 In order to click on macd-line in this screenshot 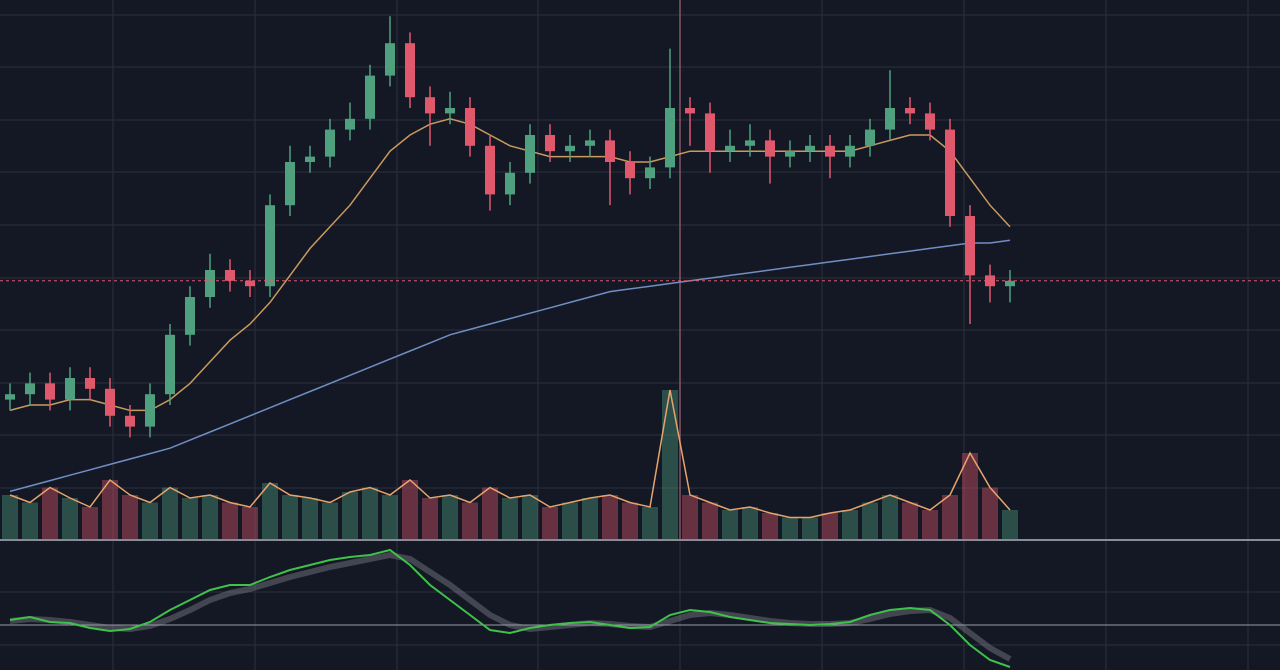, I will do `click(510, 608)`.